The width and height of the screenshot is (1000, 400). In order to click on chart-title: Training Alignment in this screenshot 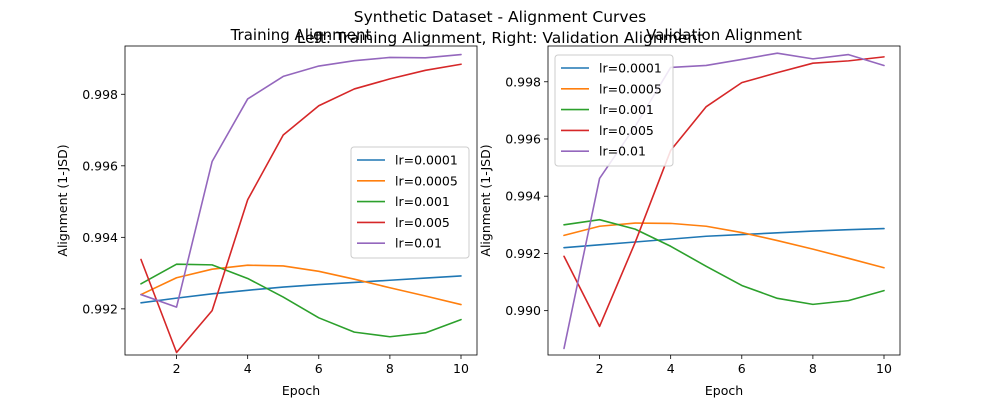, I will do `click(301, 35)`.